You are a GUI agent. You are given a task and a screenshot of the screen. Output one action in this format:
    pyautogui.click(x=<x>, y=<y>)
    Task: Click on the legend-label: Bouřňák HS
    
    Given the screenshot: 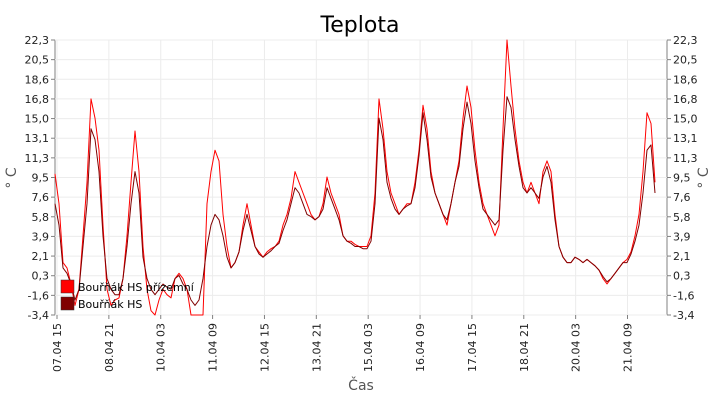 What is the action you would take?
    pyautogui.click(x=110, y=304)
    